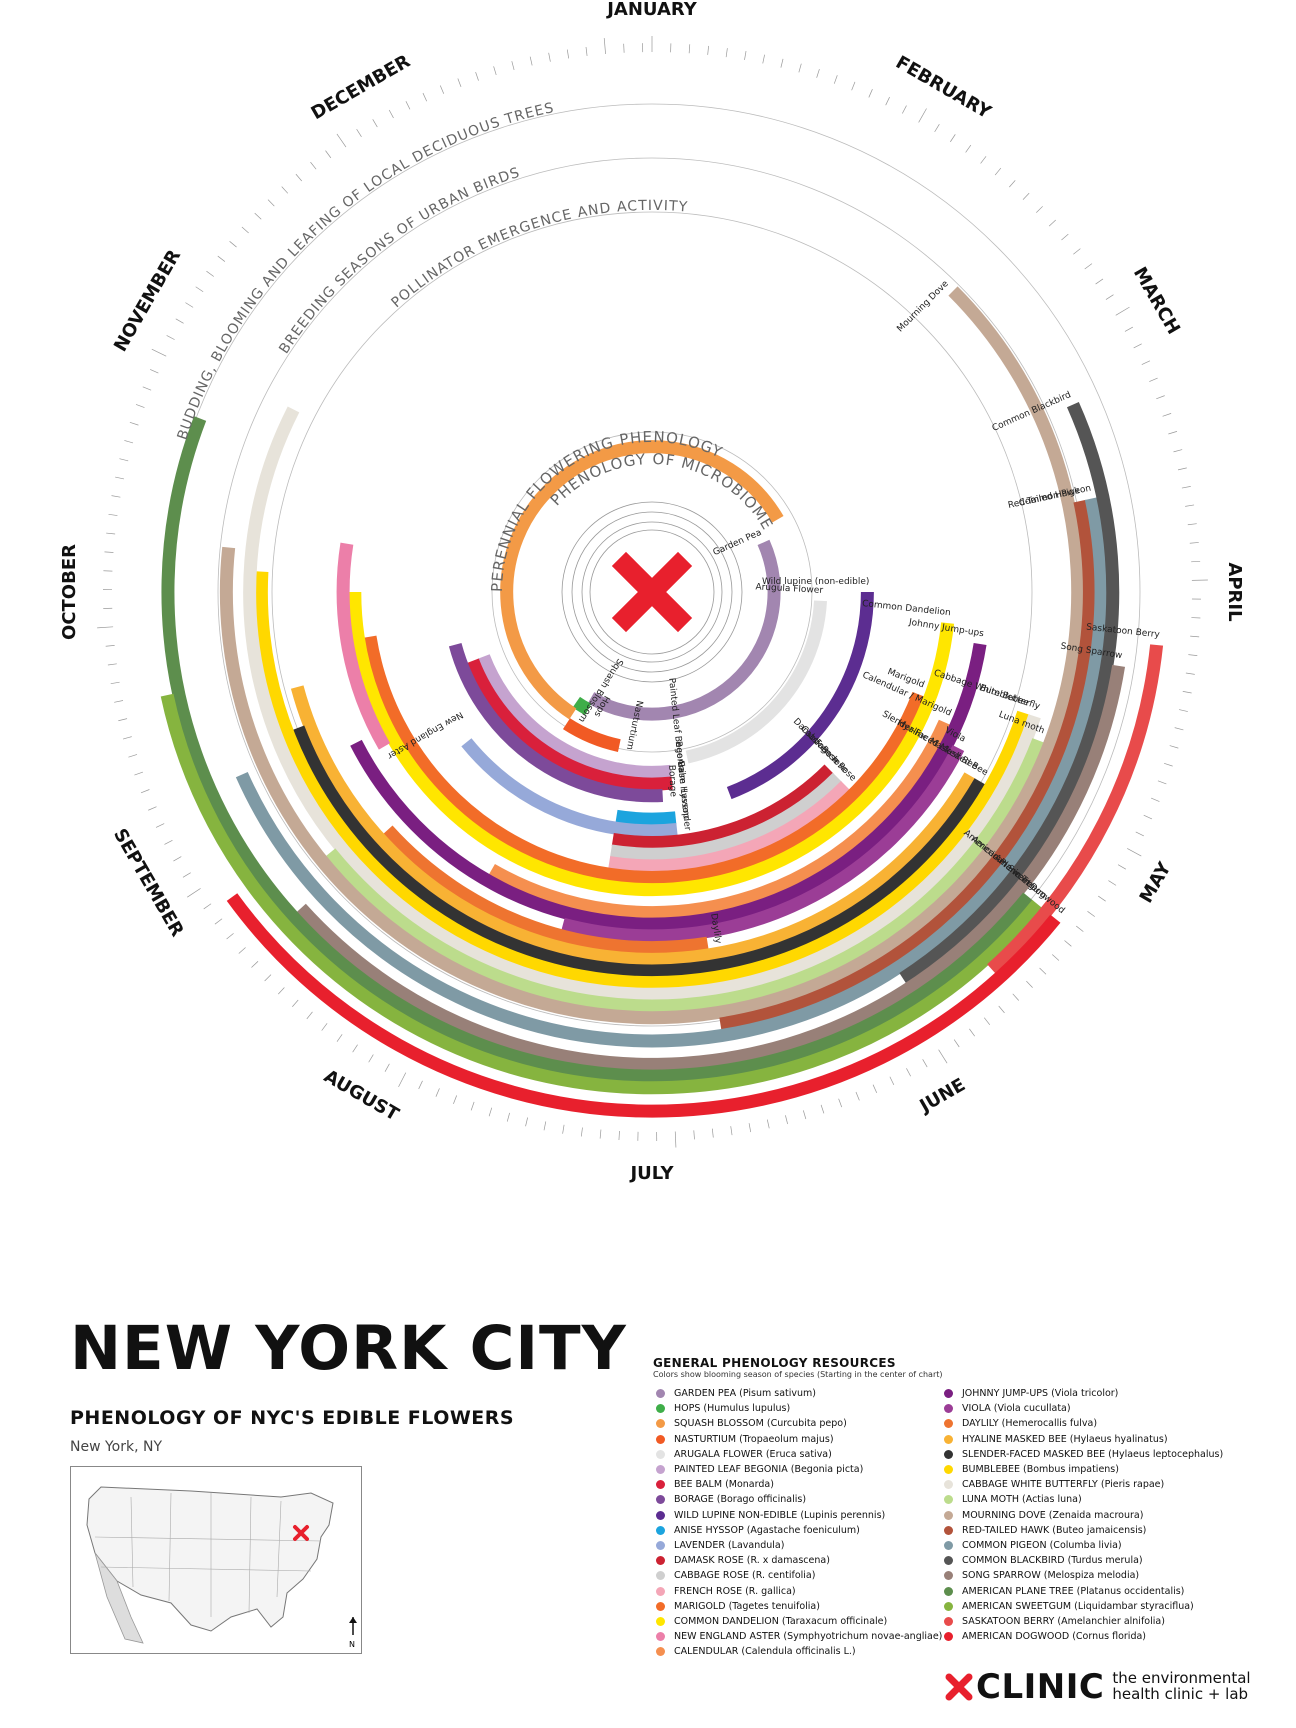 The width and height of the screenshot is (1296, 1728). Describe the element at coordinates (1083, 1545) in the screenshot. I see `legend-item: COMMON PIGEON (Columba livia)` at that location.